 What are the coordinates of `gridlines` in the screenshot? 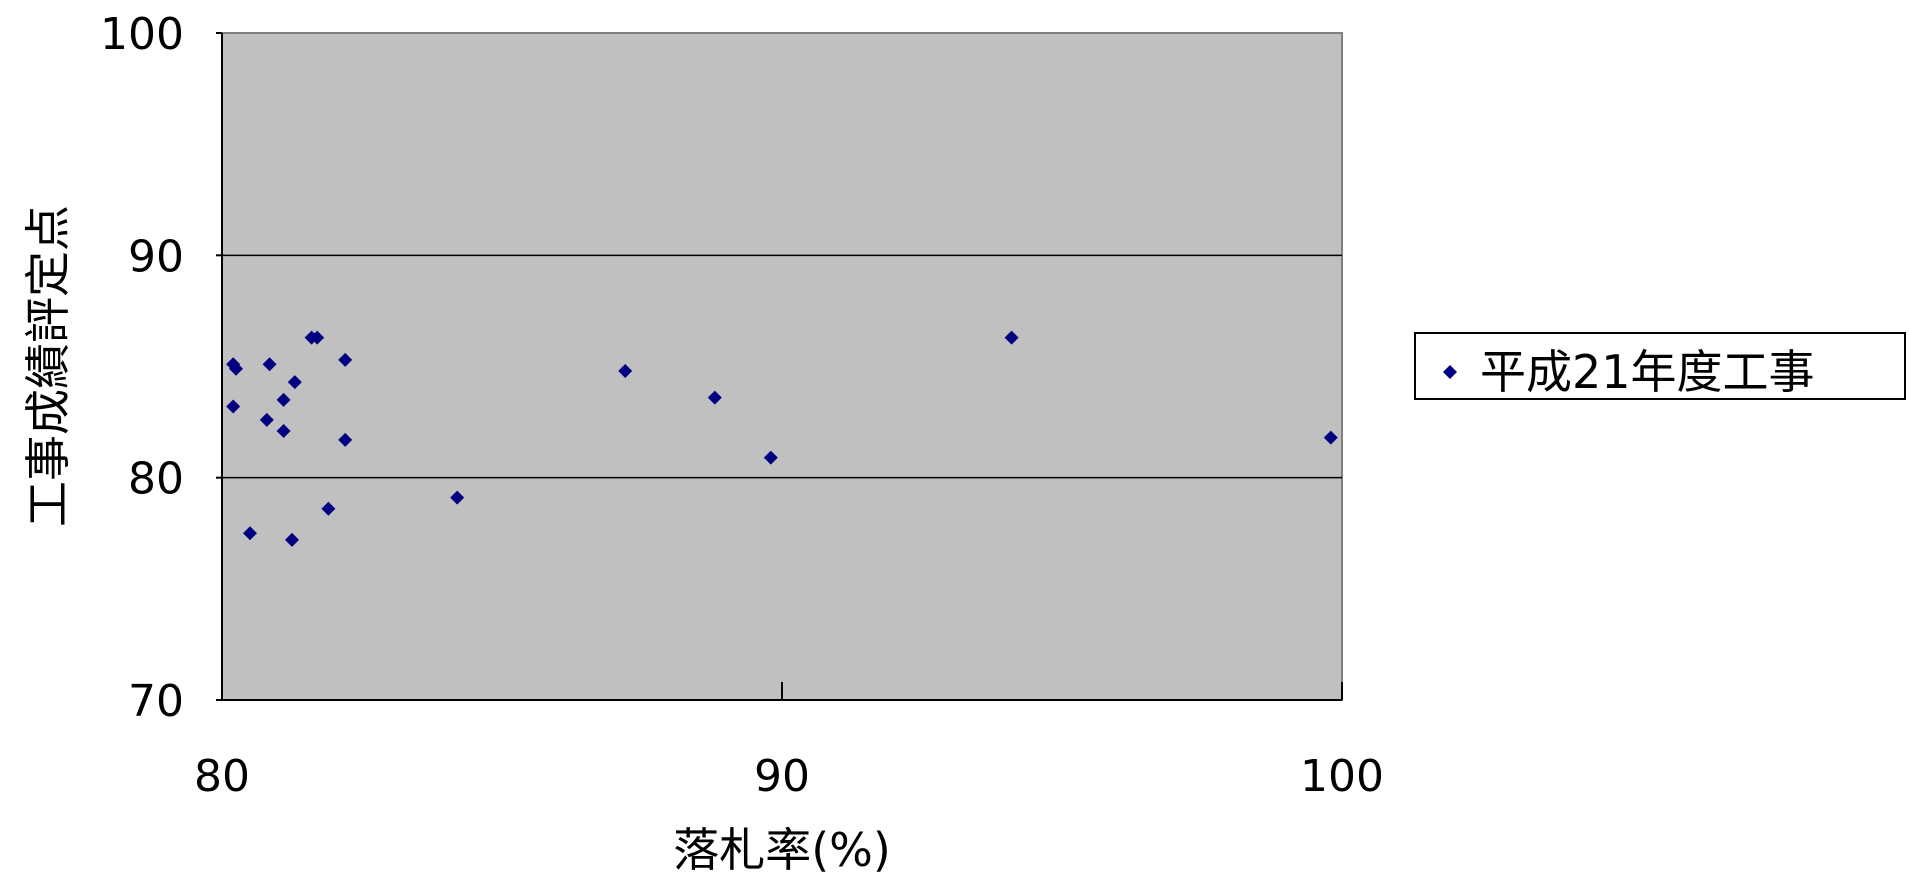 It's located at (782, 366).